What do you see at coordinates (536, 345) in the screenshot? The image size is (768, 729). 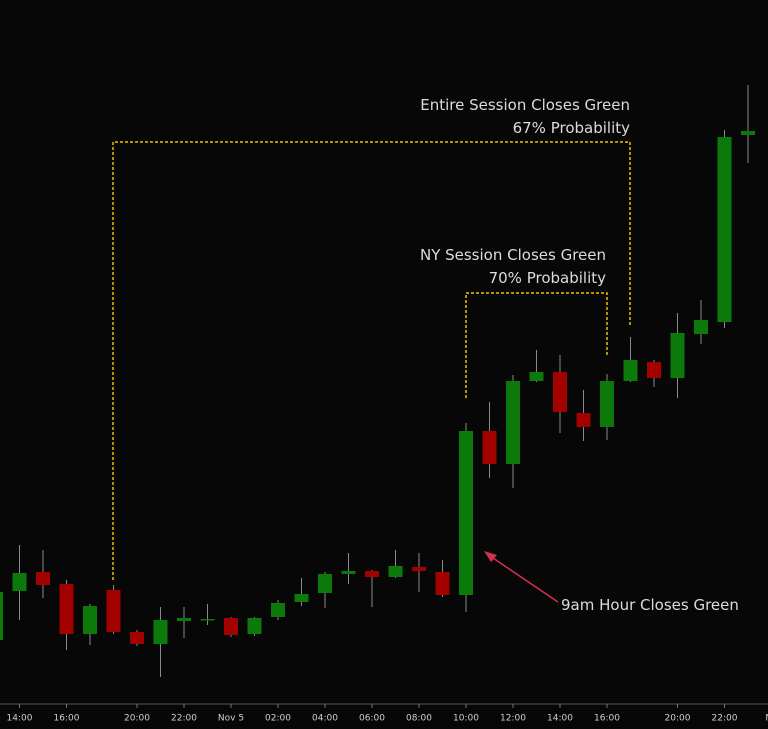 I see `ny-bracket` at bounding box center [536, 345].